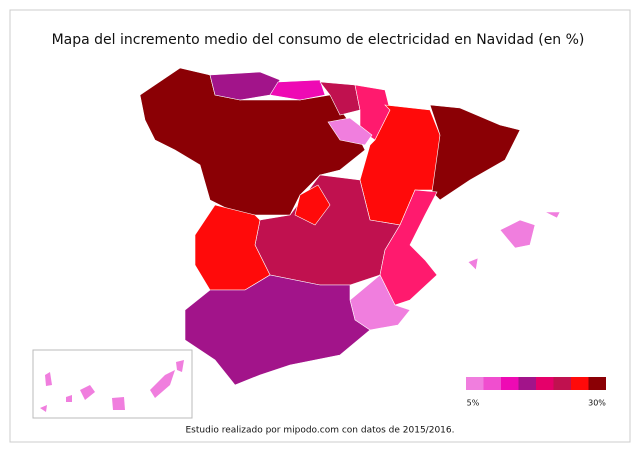 Image resolution: width=640 pixels, height=452 pixels. I want to click on inset-frame, so click(112, 384).